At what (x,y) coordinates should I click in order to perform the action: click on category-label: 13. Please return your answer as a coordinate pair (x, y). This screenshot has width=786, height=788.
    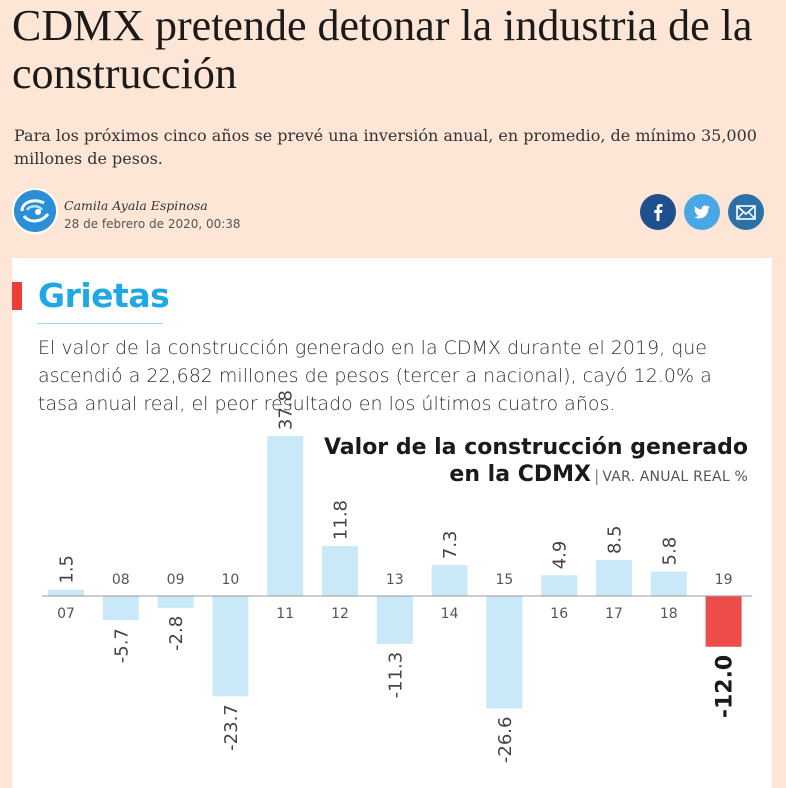
    Looking at the image, I should click on (395, 580).